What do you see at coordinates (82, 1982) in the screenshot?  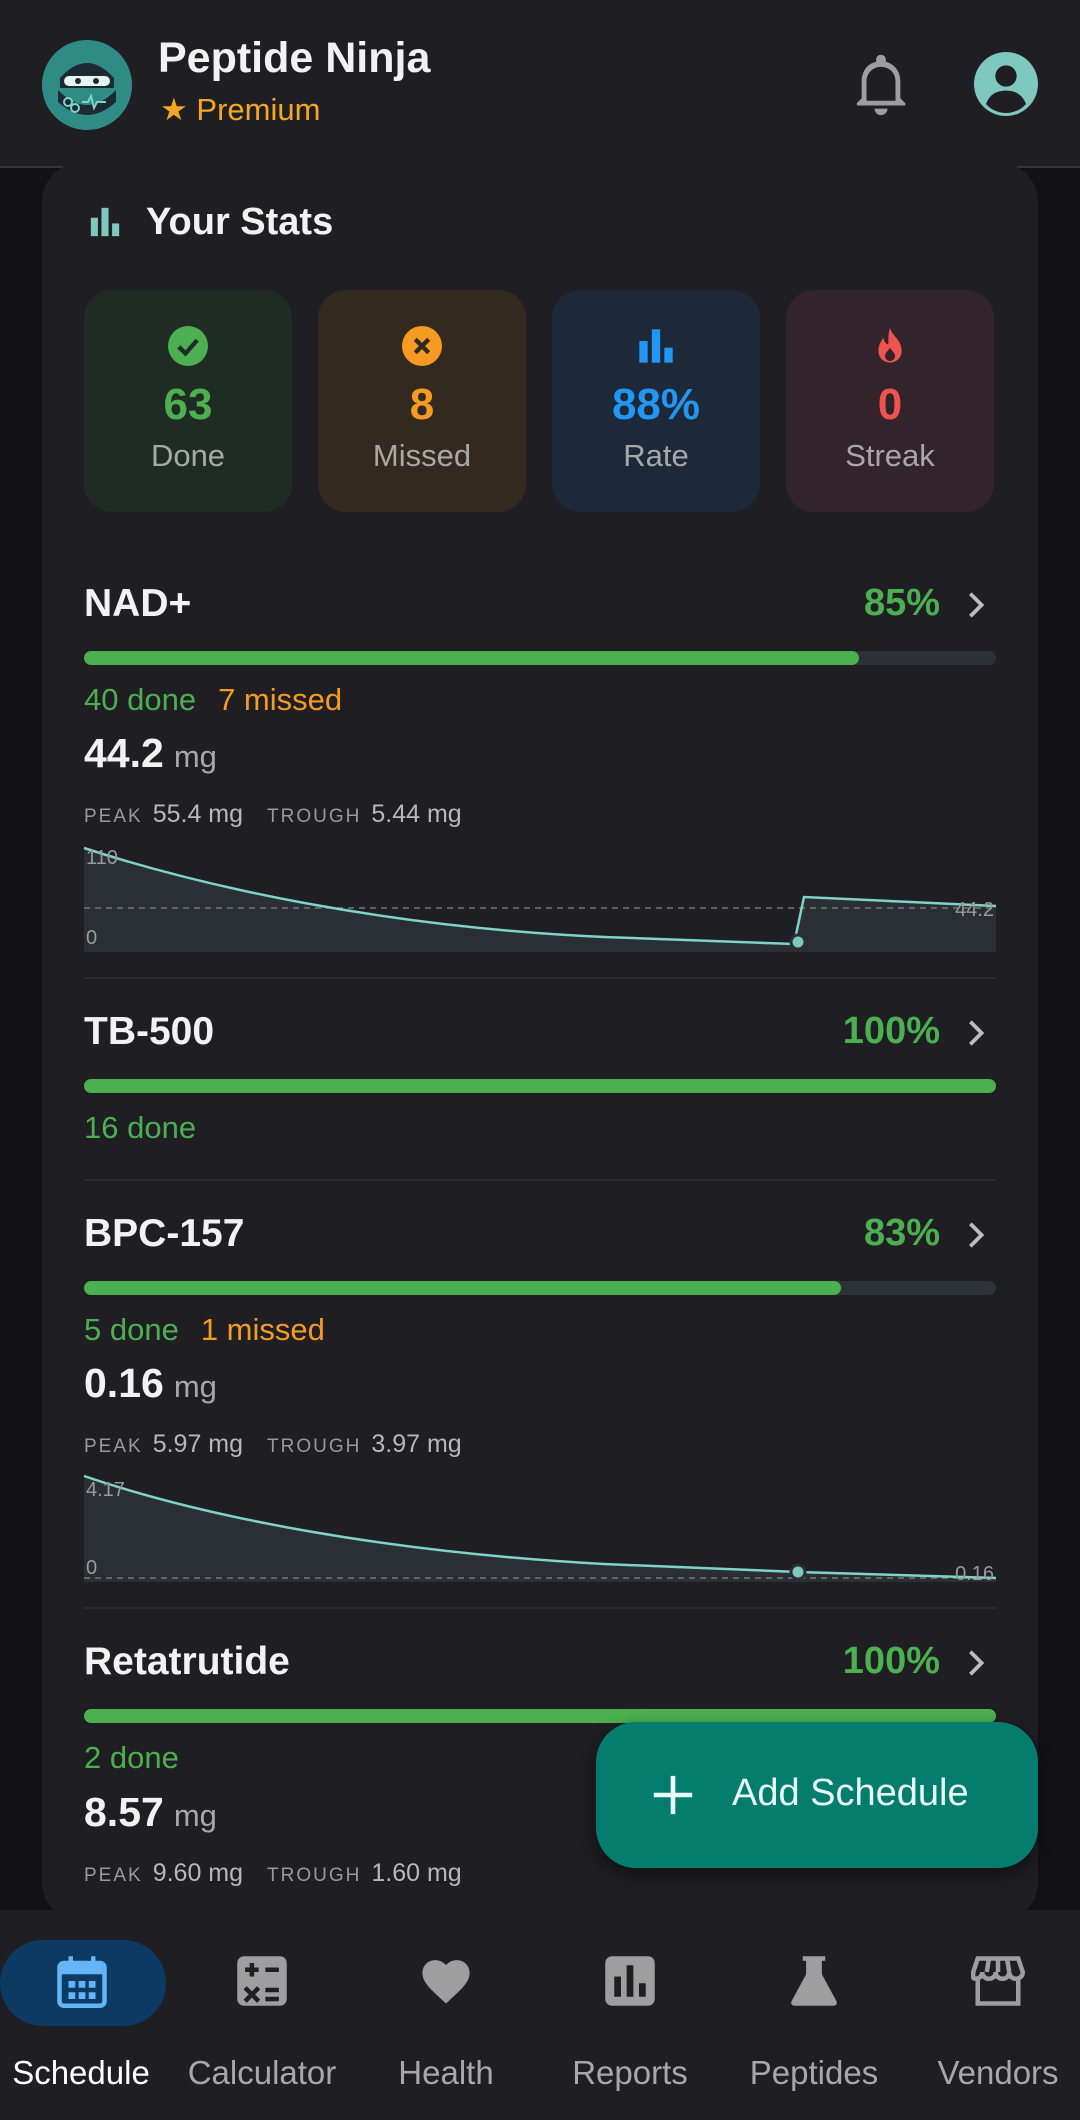 I see `calendar-icon` at bounding box center [82, 1982].